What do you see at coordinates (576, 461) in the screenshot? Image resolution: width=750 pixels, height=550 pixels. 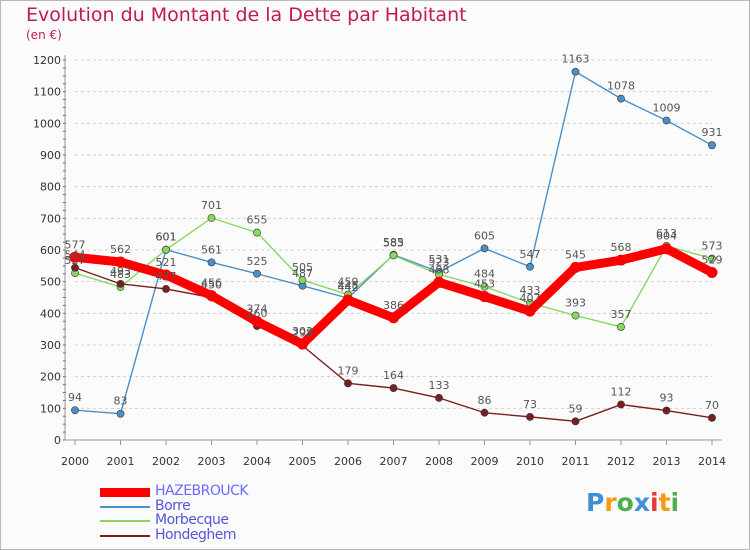 I see `x-tick-label: 2011` at bounding box center [576, 461].